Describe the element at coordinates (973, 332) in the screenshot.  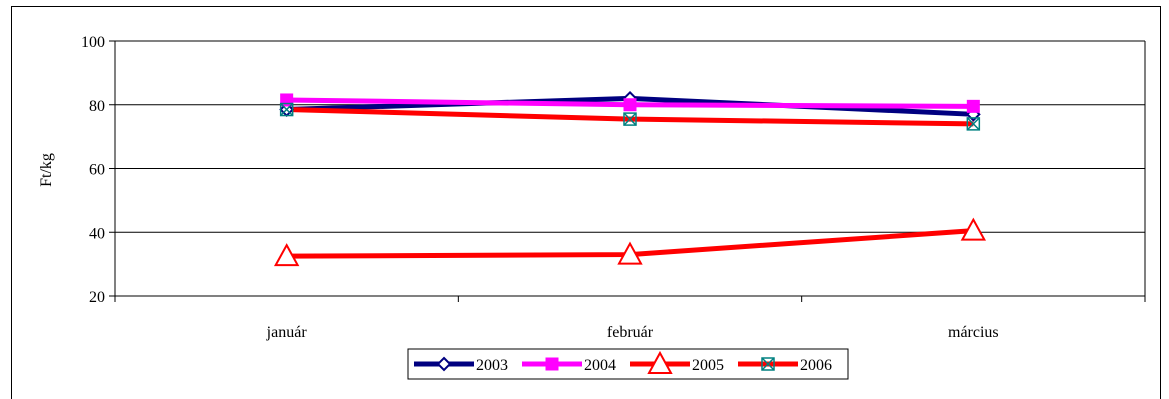
I see `x-tick-label: március` at that location.